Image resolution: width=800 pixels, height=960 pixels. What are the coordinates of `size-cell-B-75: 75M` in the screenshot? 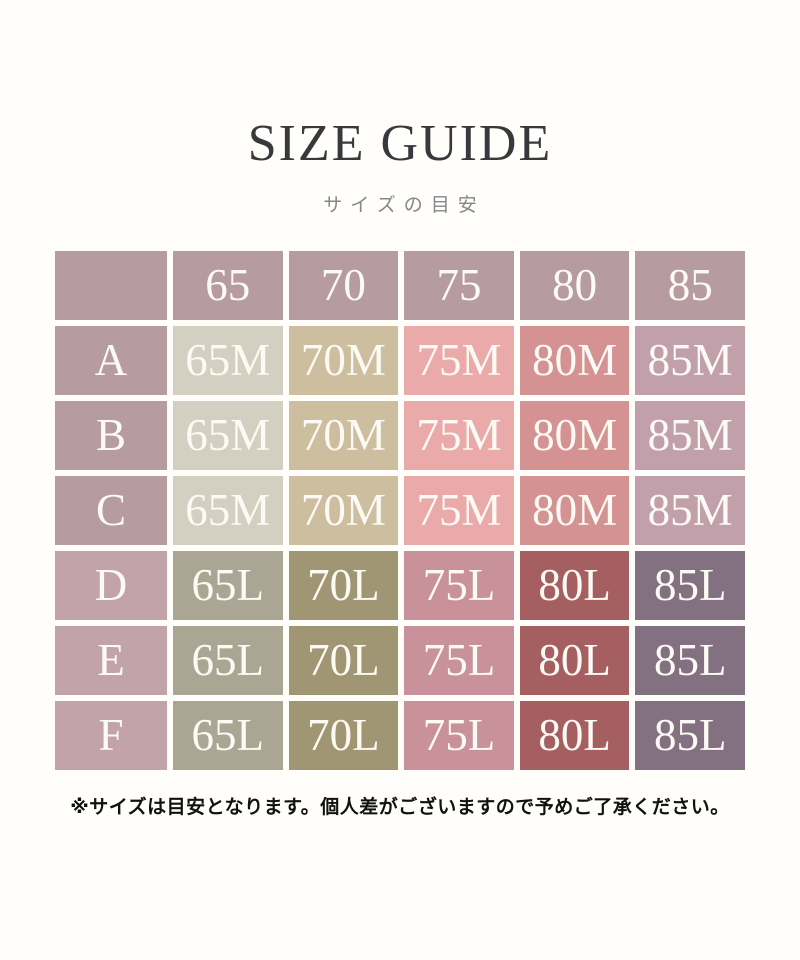 It's located at (459, 435).